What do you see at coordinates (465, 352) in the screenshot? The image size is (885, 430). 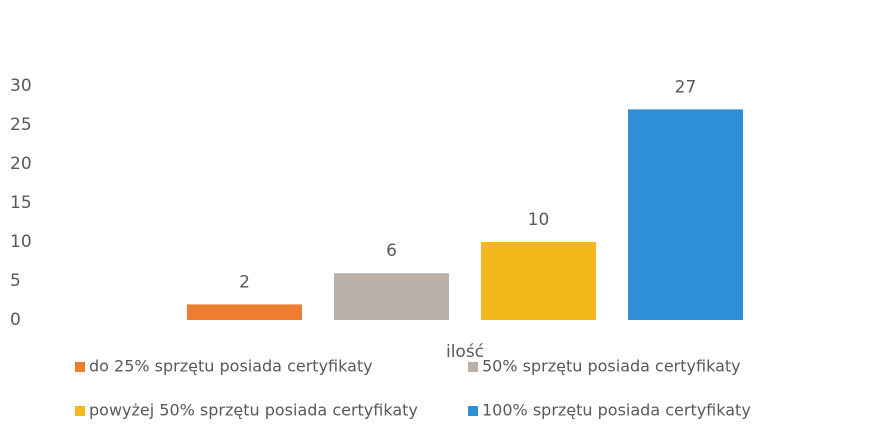 I see `x-tick-label: ilość` at bounding box center [465, 352].